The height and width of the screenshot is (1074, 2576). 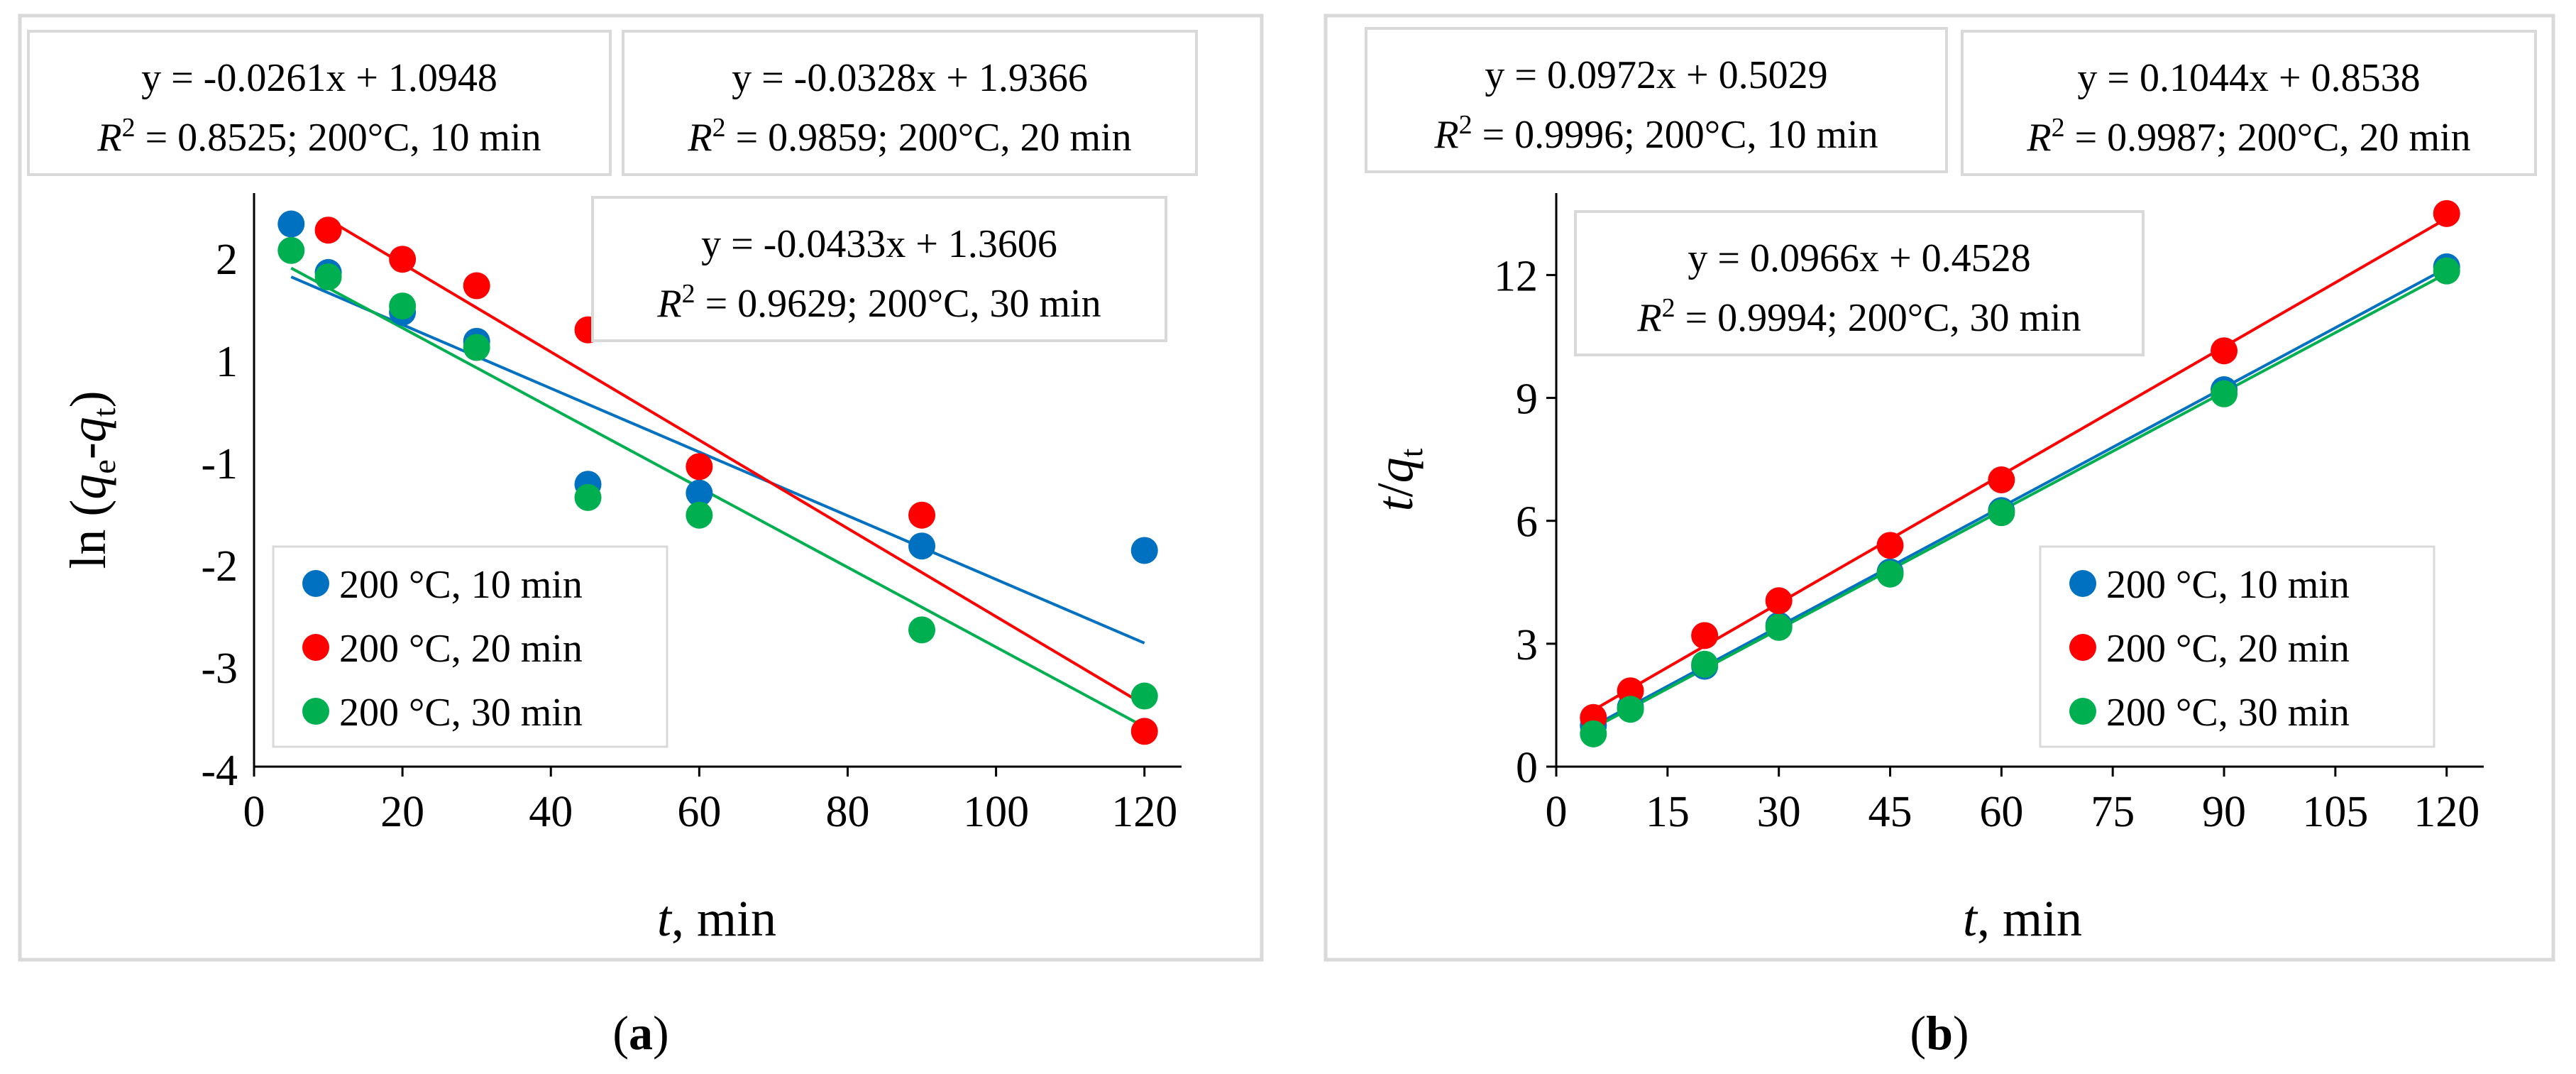 What do you see at coordinates (461, 649) in the screenshot?
I see `legend-label-20min: 200 °C, 20 min` at bounding box center [461, 649].